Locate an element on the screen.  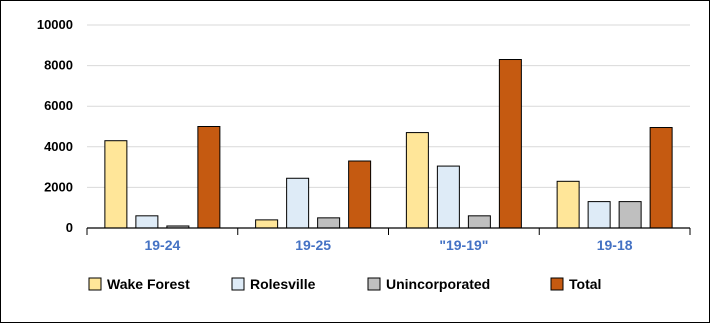
y-tick-label: 6000 is located at coordinates (58, 105).